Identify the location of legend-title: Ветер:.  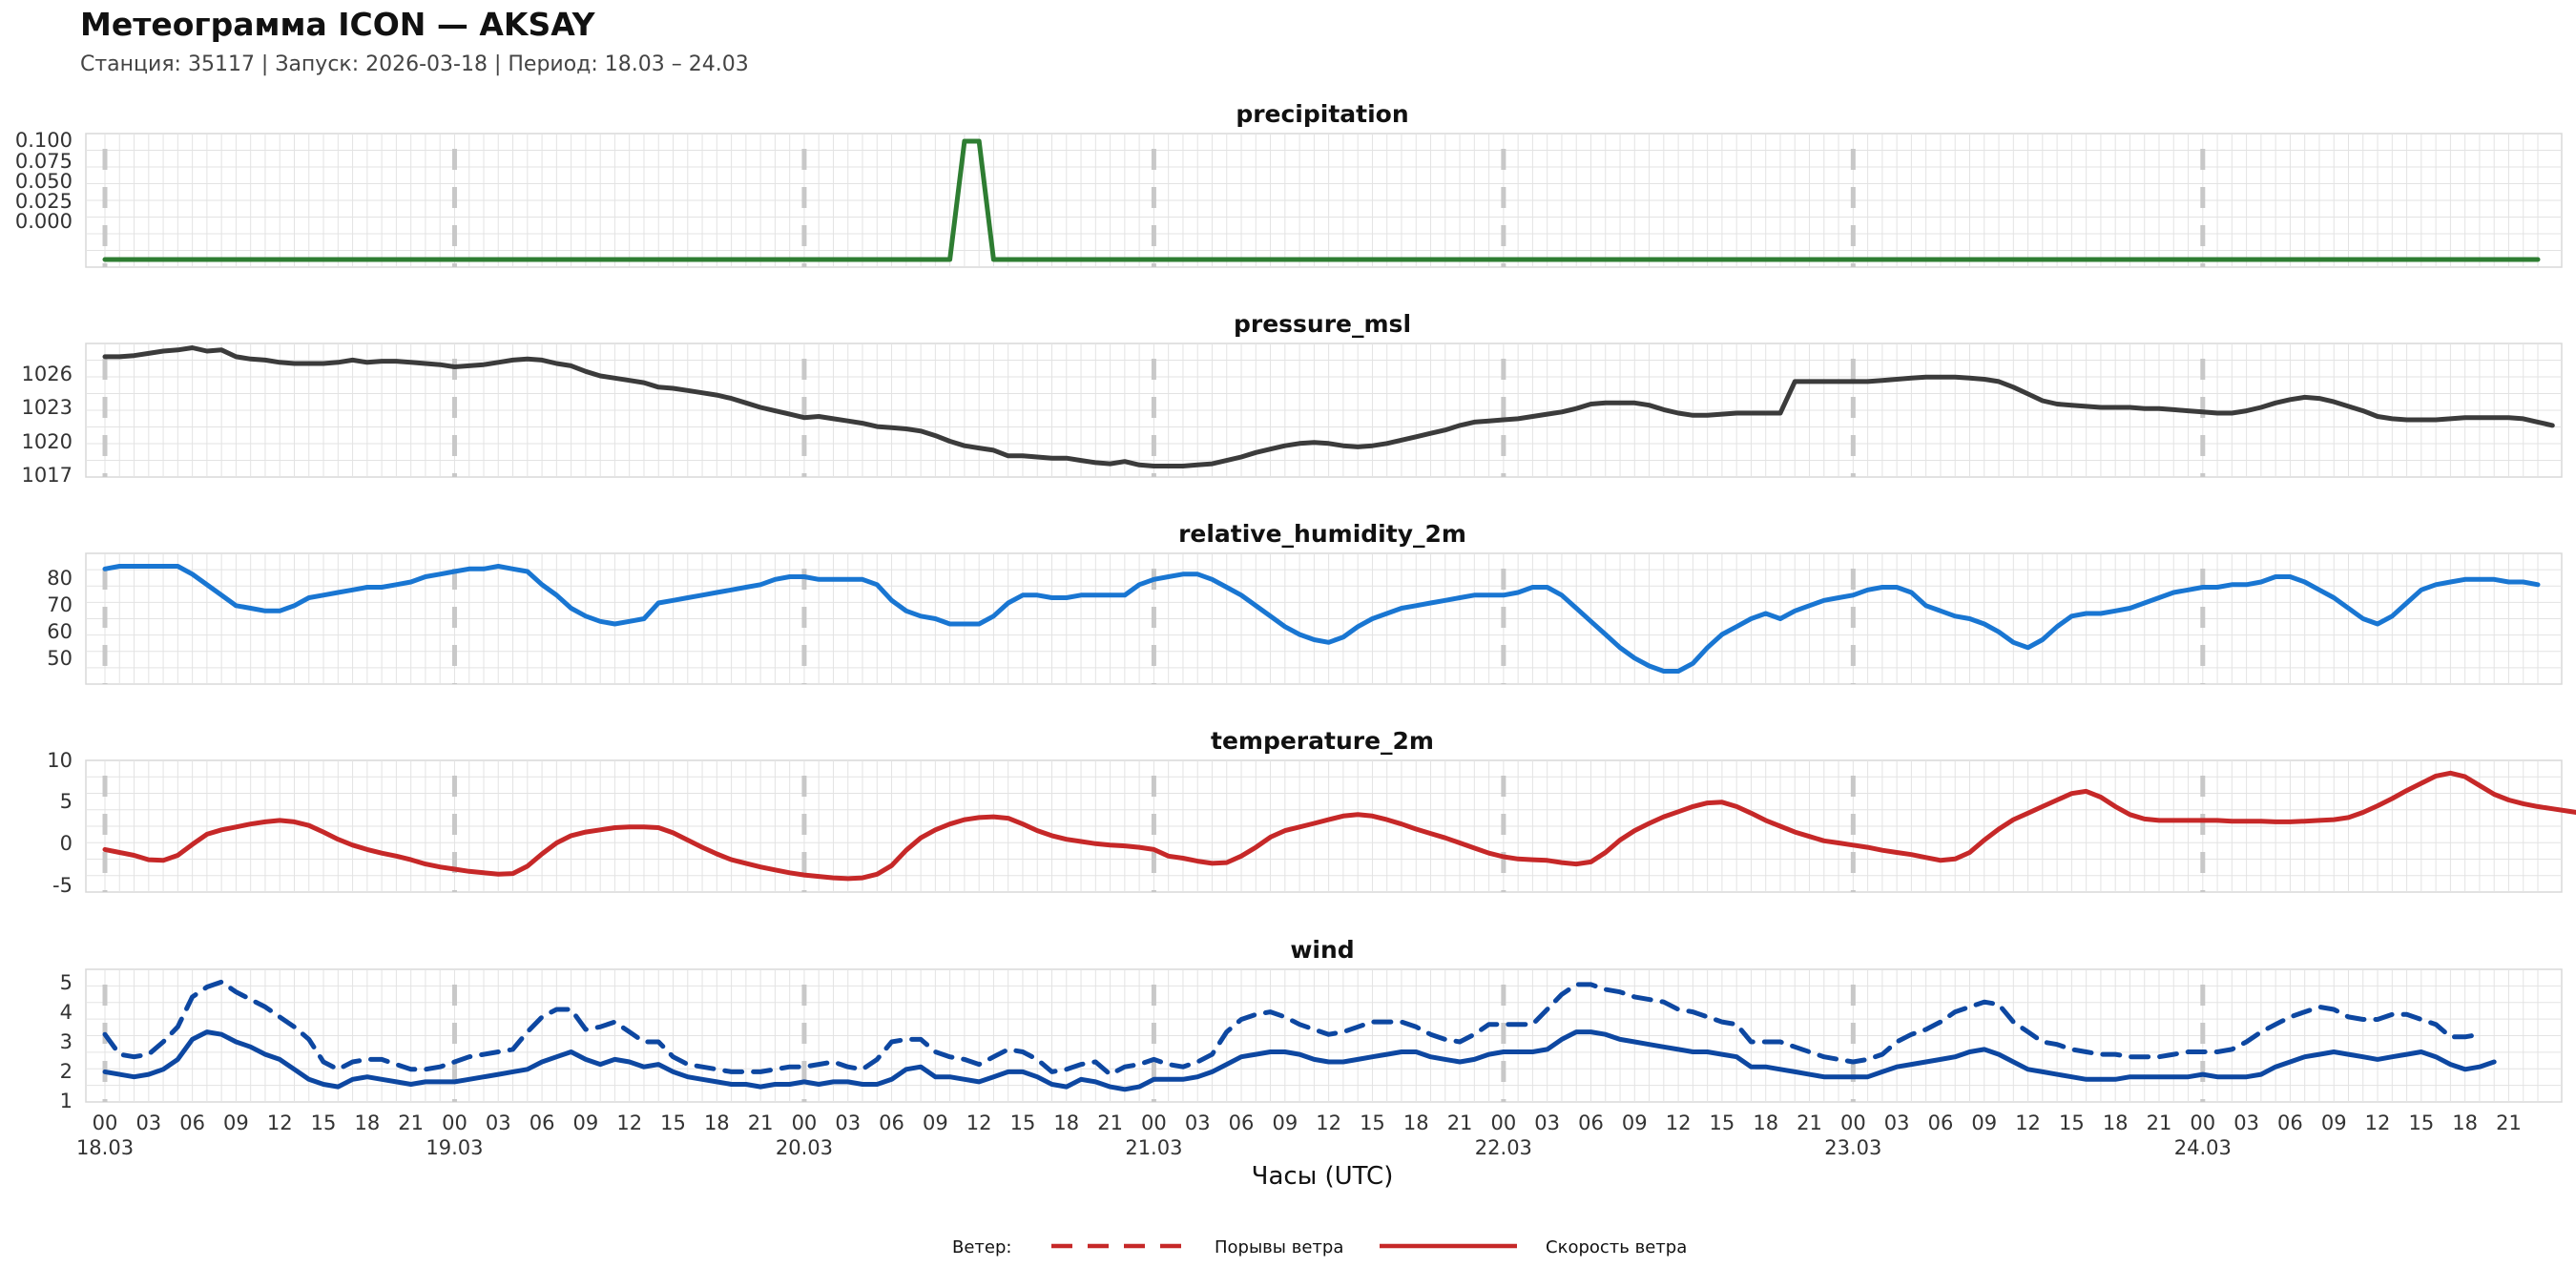
(981, 1247).